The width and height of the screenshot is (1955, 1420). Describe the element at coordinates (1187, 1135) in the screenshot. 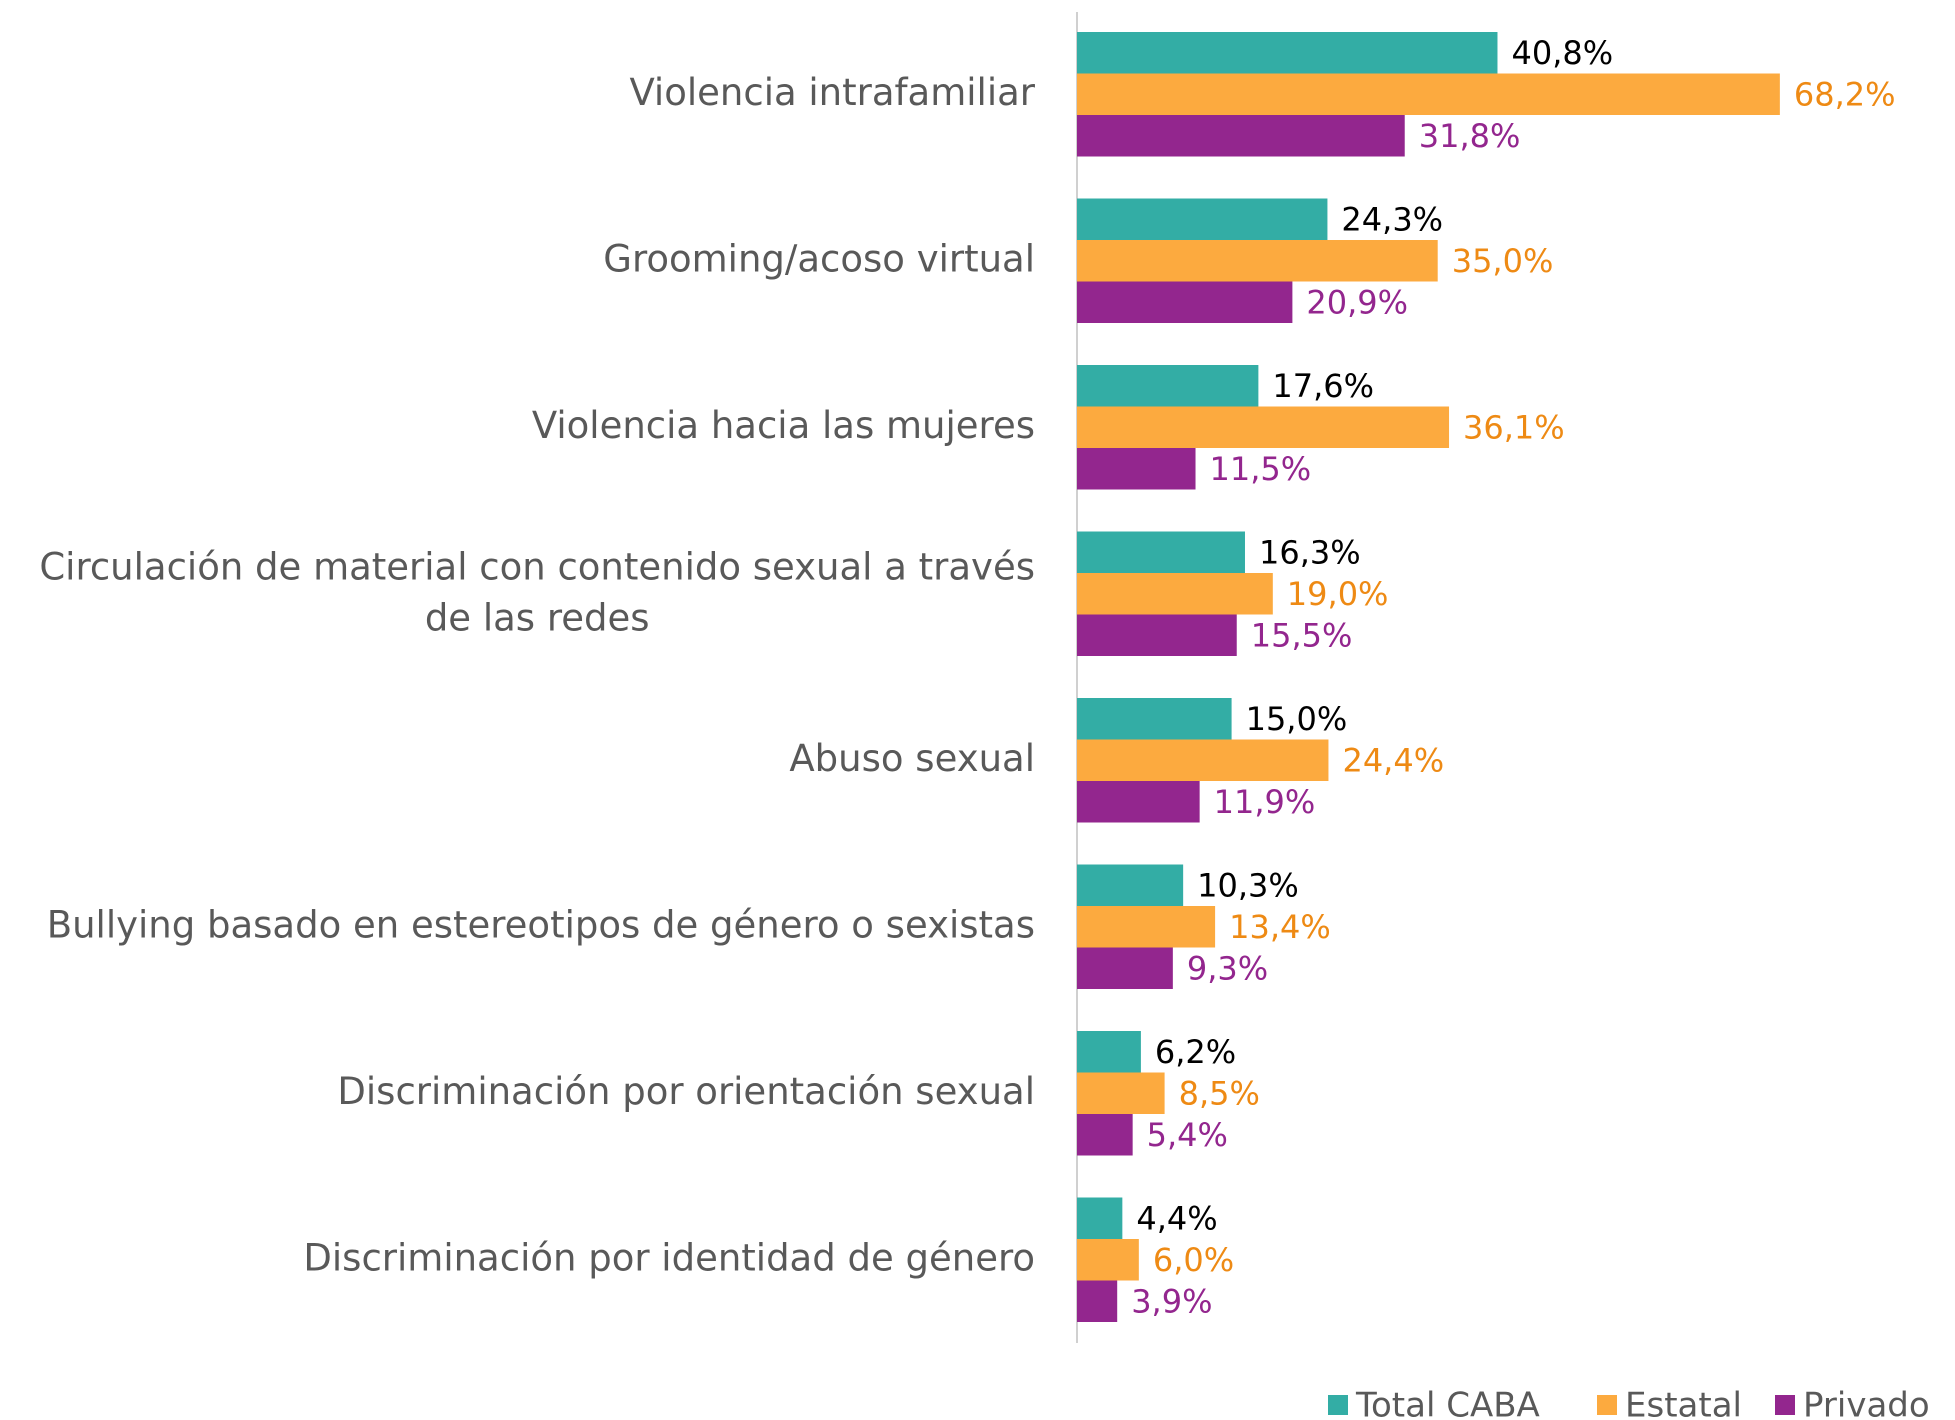

I see `value-label: 5,4%` at that location.